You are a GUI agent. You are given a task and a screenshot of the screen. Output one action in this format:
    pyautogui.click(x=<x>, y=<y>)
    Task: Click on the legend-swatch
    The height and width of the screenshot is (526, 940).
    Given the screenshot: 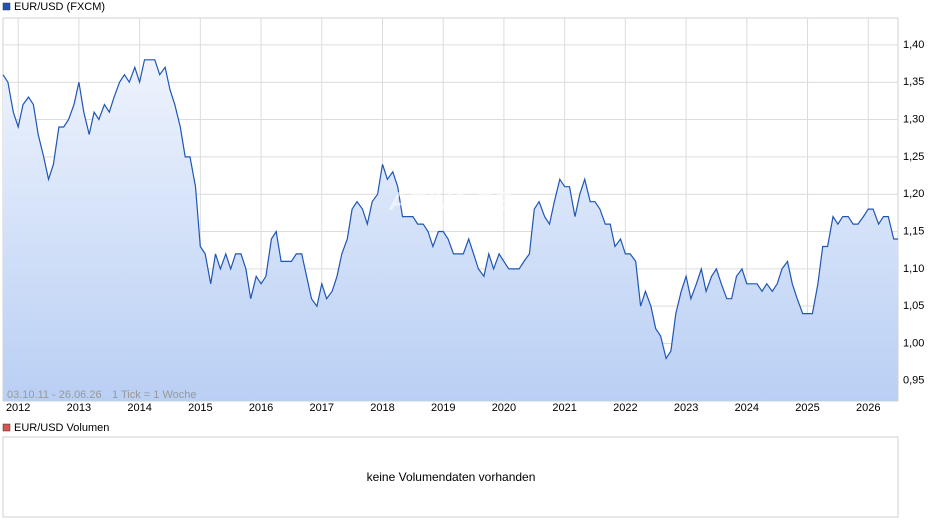 What is the action you would take?
    pyautogui.click(x=6, y=6)
    